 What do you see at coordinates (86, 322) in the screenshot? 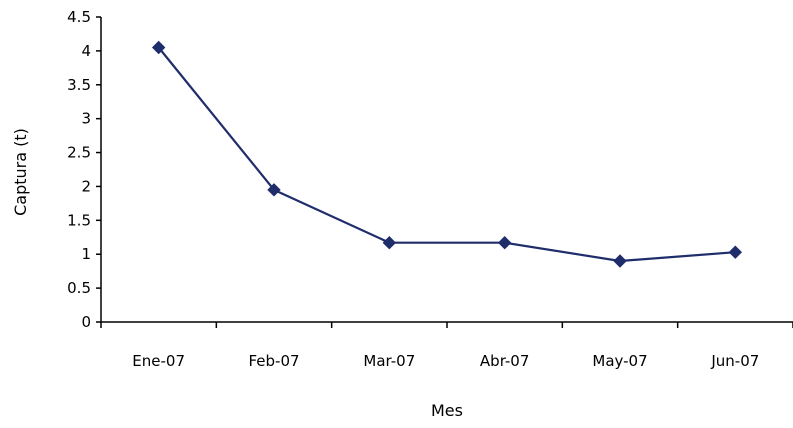
I see `y-tick-label: 0` at bounding box center [86, 322].